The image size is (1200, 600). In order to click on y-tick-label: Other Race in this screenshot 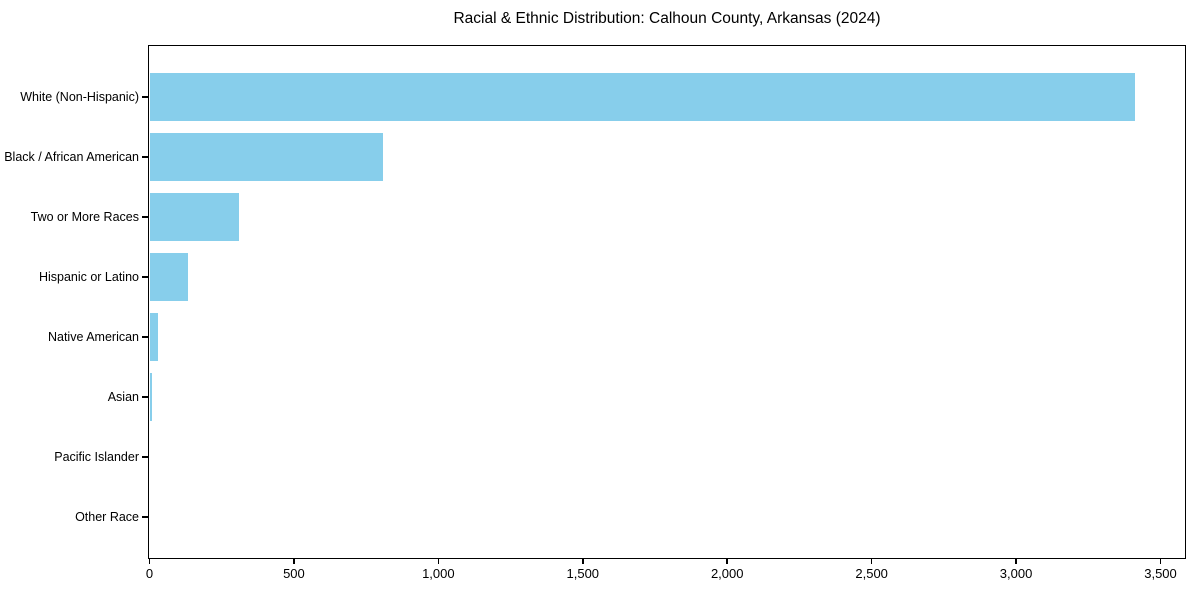, I will do `click(107, 517)`.